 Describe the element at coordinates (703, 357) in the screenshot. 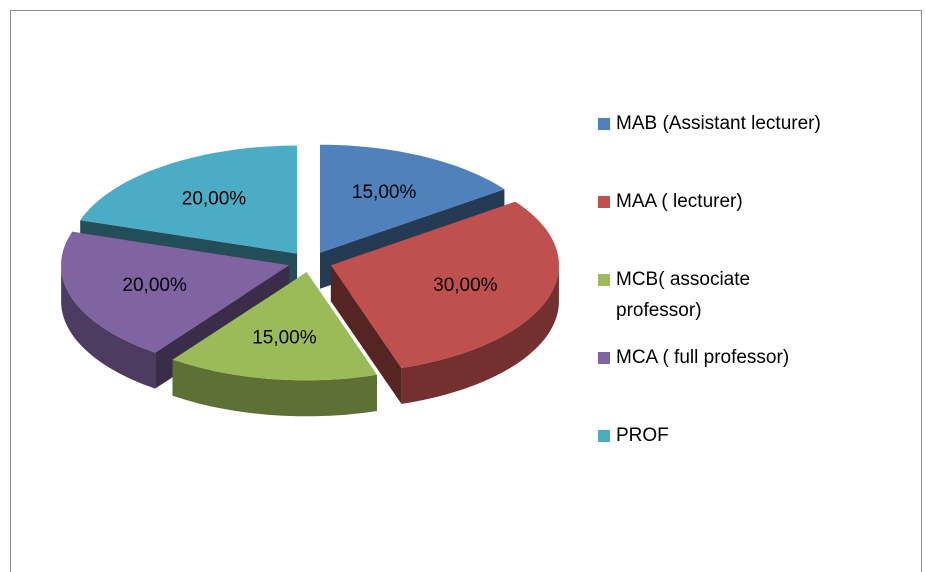

I see `legend-label: MCA ( full professor)` at that location.